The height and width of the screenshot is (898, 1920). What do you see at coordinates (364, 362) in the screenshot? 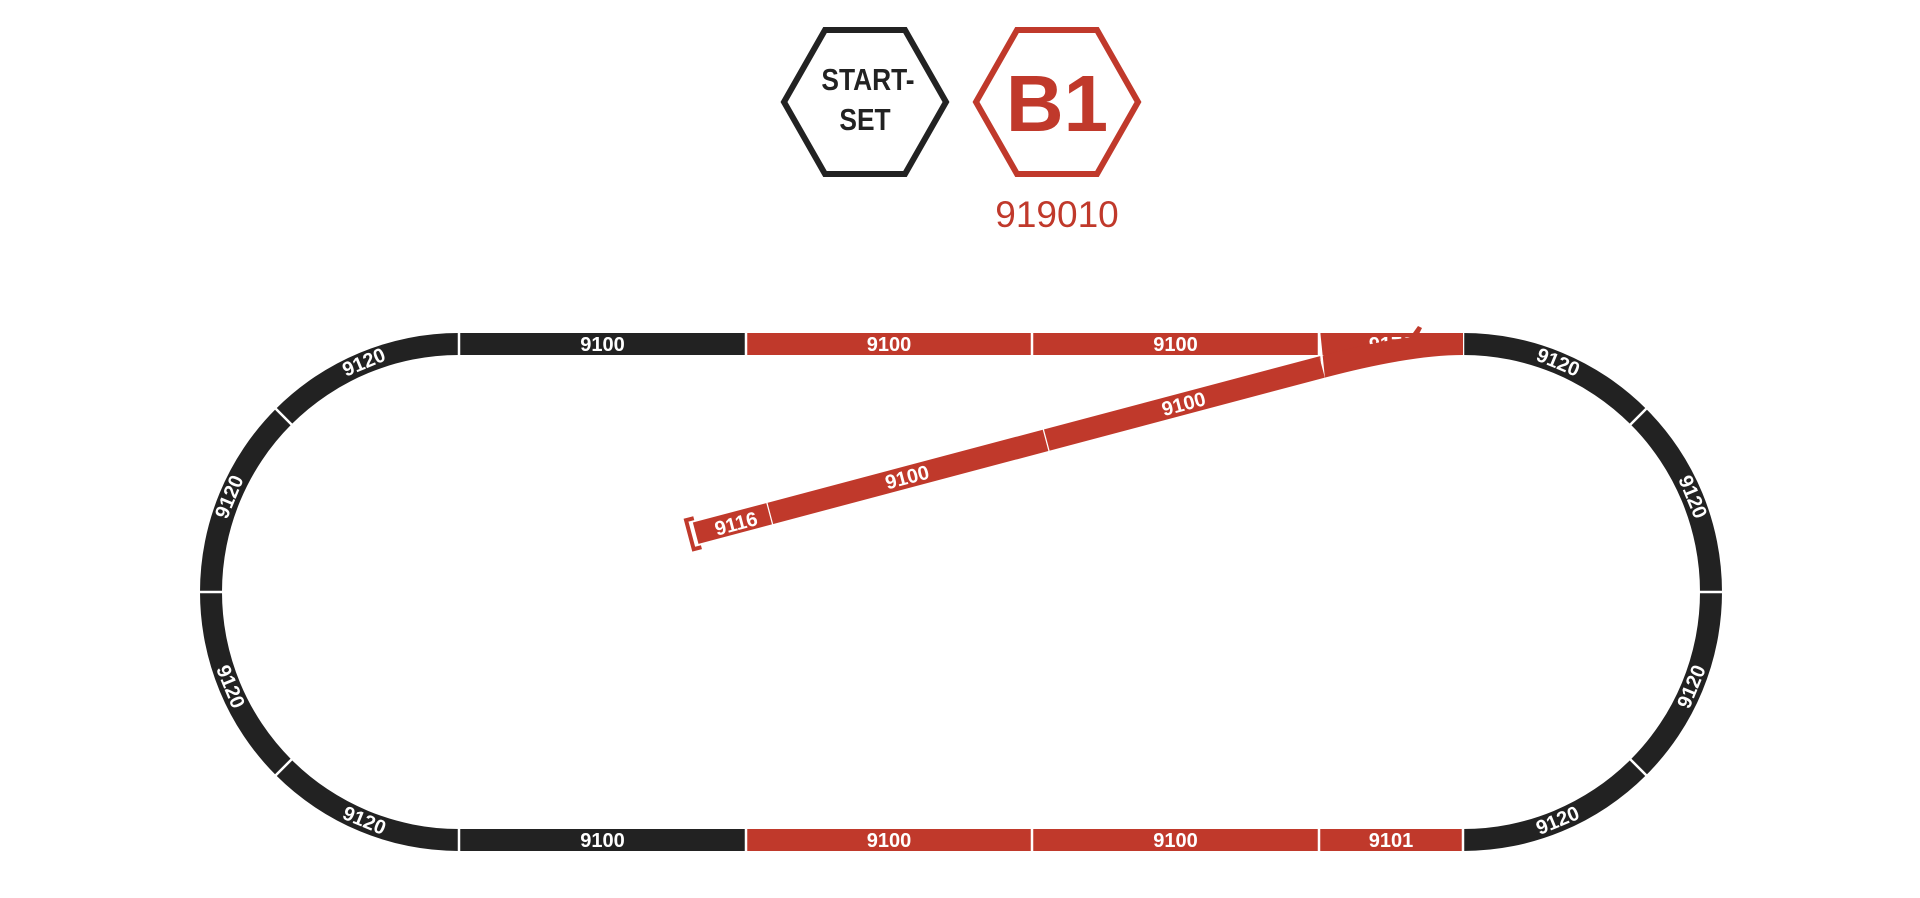
I see `curves-left-label-4: 9120` at bounding box center [364, 362].